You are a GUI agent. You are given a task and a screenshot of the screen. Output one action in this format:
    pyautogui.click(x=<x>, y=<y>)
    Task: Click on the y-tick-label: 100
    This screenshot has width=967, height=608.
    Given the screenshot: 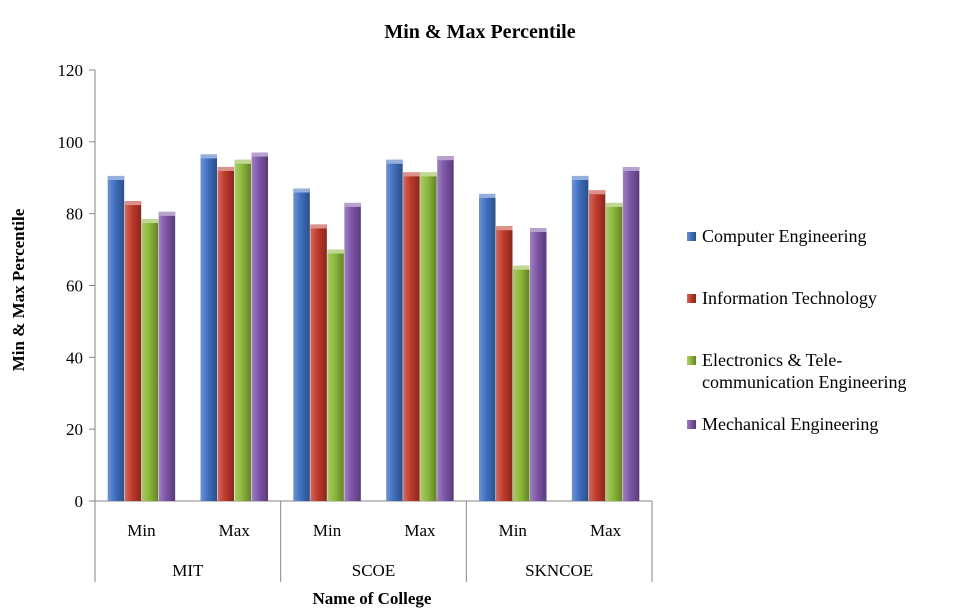 What is the action you would take?
    pyautogui.click(x=71, y=142)
    